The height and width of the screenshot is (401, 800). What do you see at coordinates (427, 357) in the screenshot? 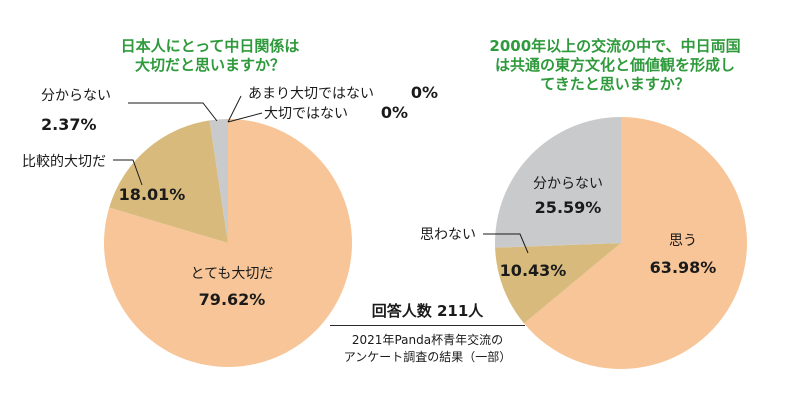
I see `survey-source-line-2: アンケート調査の結果（一部）` at bounding box center [427, 357].